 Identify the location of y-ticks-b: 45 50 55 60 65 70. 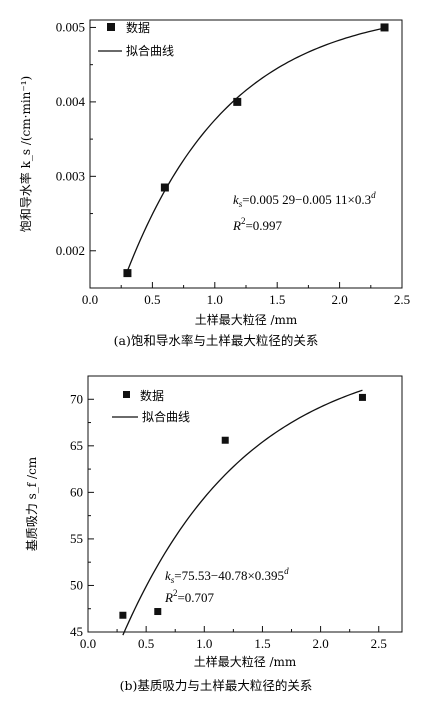
(82, 507).